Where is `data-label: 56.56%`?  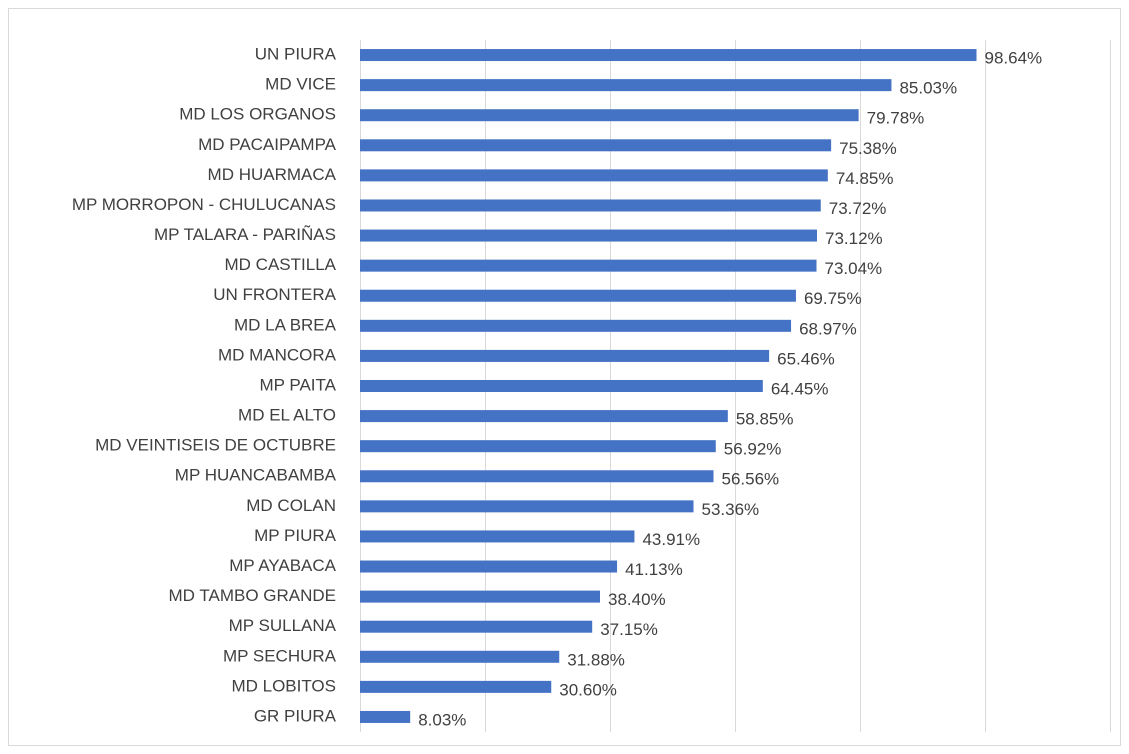 data-label: 56.56% is located at coordinates (751, 479).